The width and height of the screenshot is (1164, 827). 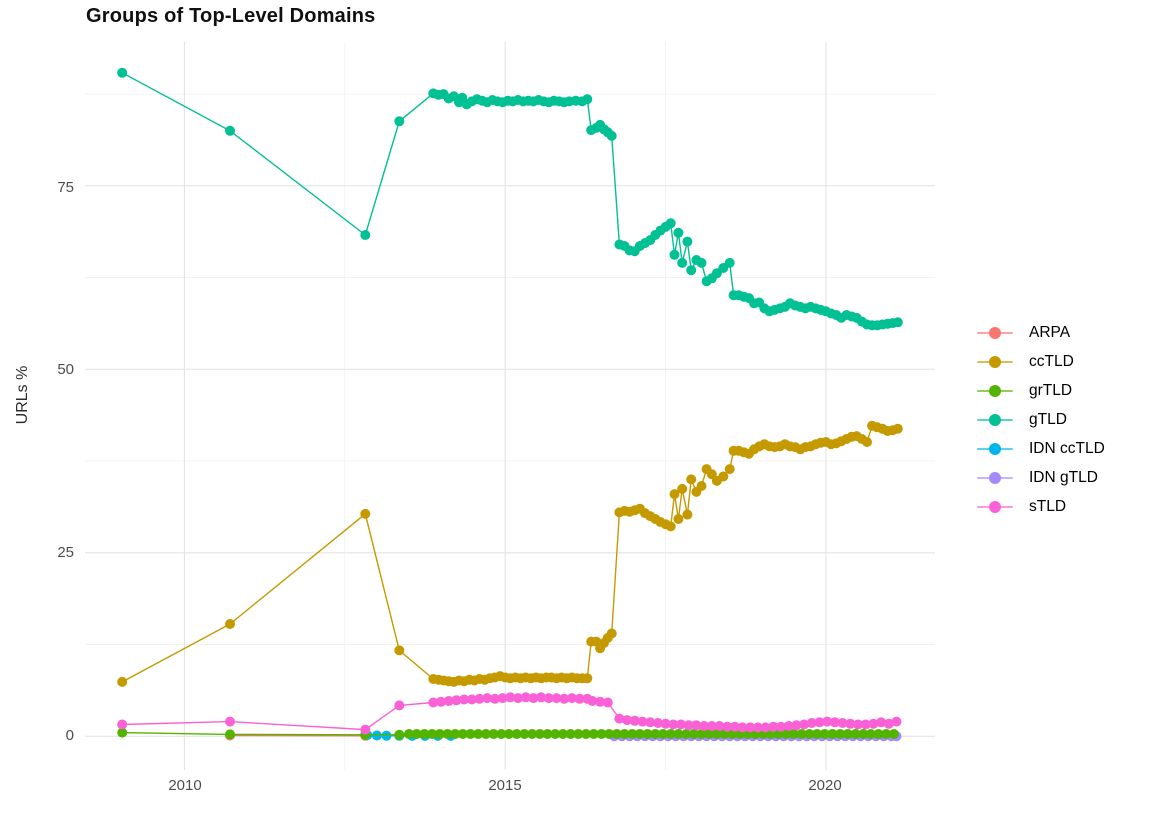 I want to click on y-tick-label-75: 75, so click(x=65, y=187).